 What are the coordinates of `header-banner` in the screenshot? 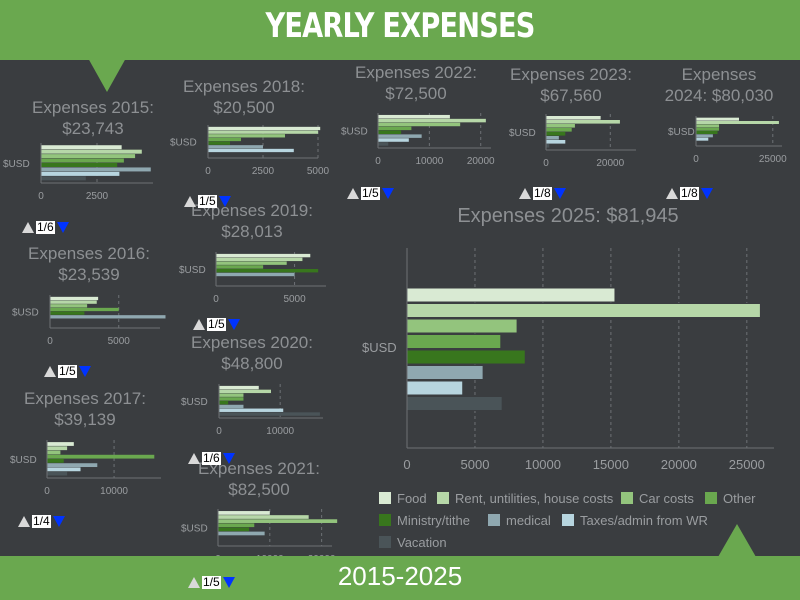 It's located at (400, 30).